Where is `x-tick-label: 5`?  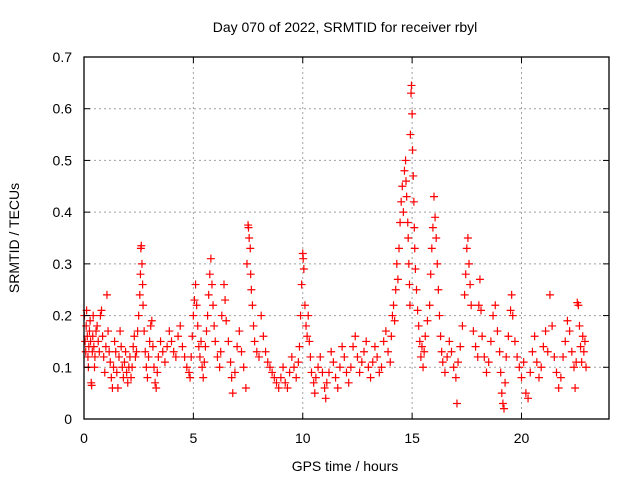
x-tick-label: 5 is located at coordinates (193, 438).